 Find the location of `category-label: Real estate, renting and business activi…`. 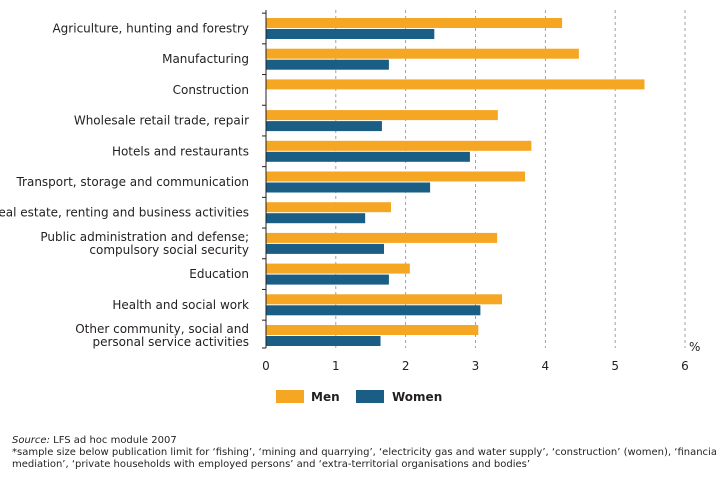

category-label: Real estate, renting and business activi… is located at coordinates (124, 213).